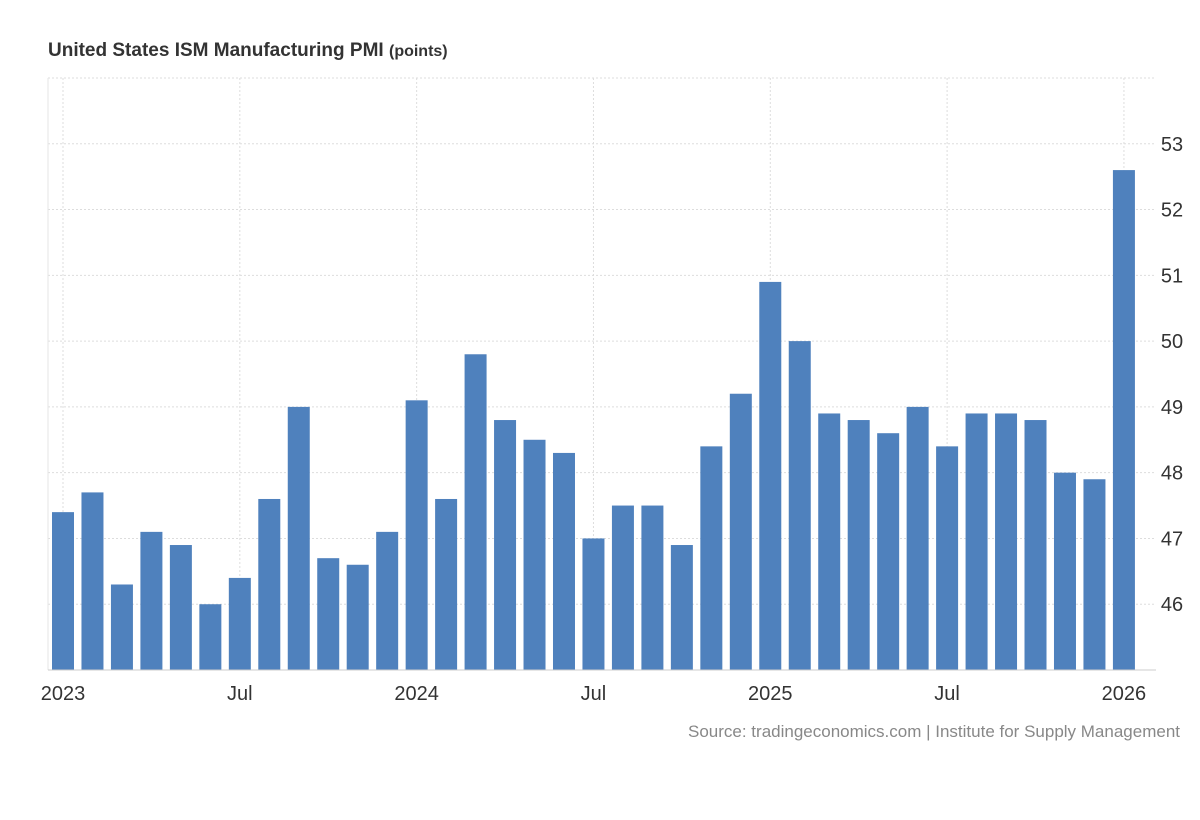 Image resolution: width=1200 pixels, height=820 pixels. What do you see at coordinates (416, 694) in the screenshot?
I see `x-tick-label: 2024` at bounding box center [416, 694].